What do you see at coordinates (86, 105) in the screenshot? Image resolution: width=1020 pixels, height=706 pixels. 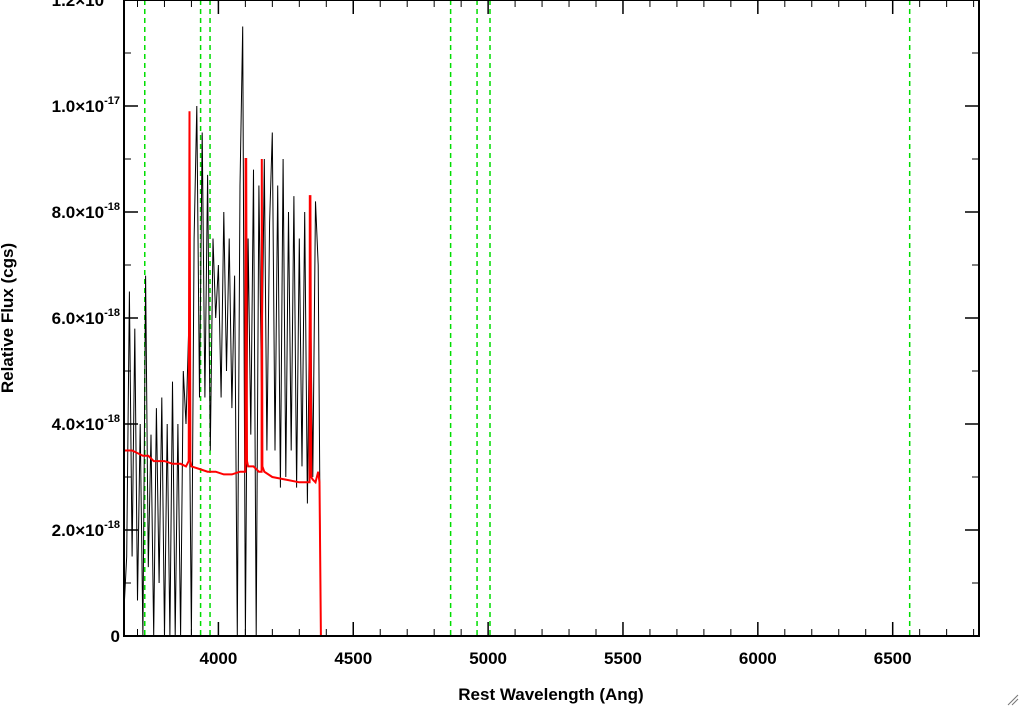 I see `y-tick-label: 1.0×10⁻¹⁷` at bounding box center [86, 105].